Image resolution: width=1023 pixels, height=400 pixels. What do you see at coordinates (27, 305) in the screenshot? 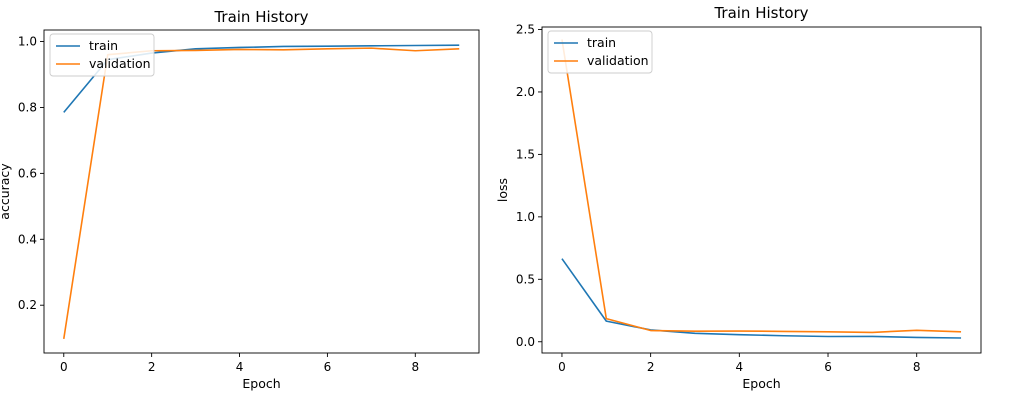
I see `y-tick-label: 0.2` at bounding box center [27, 305].